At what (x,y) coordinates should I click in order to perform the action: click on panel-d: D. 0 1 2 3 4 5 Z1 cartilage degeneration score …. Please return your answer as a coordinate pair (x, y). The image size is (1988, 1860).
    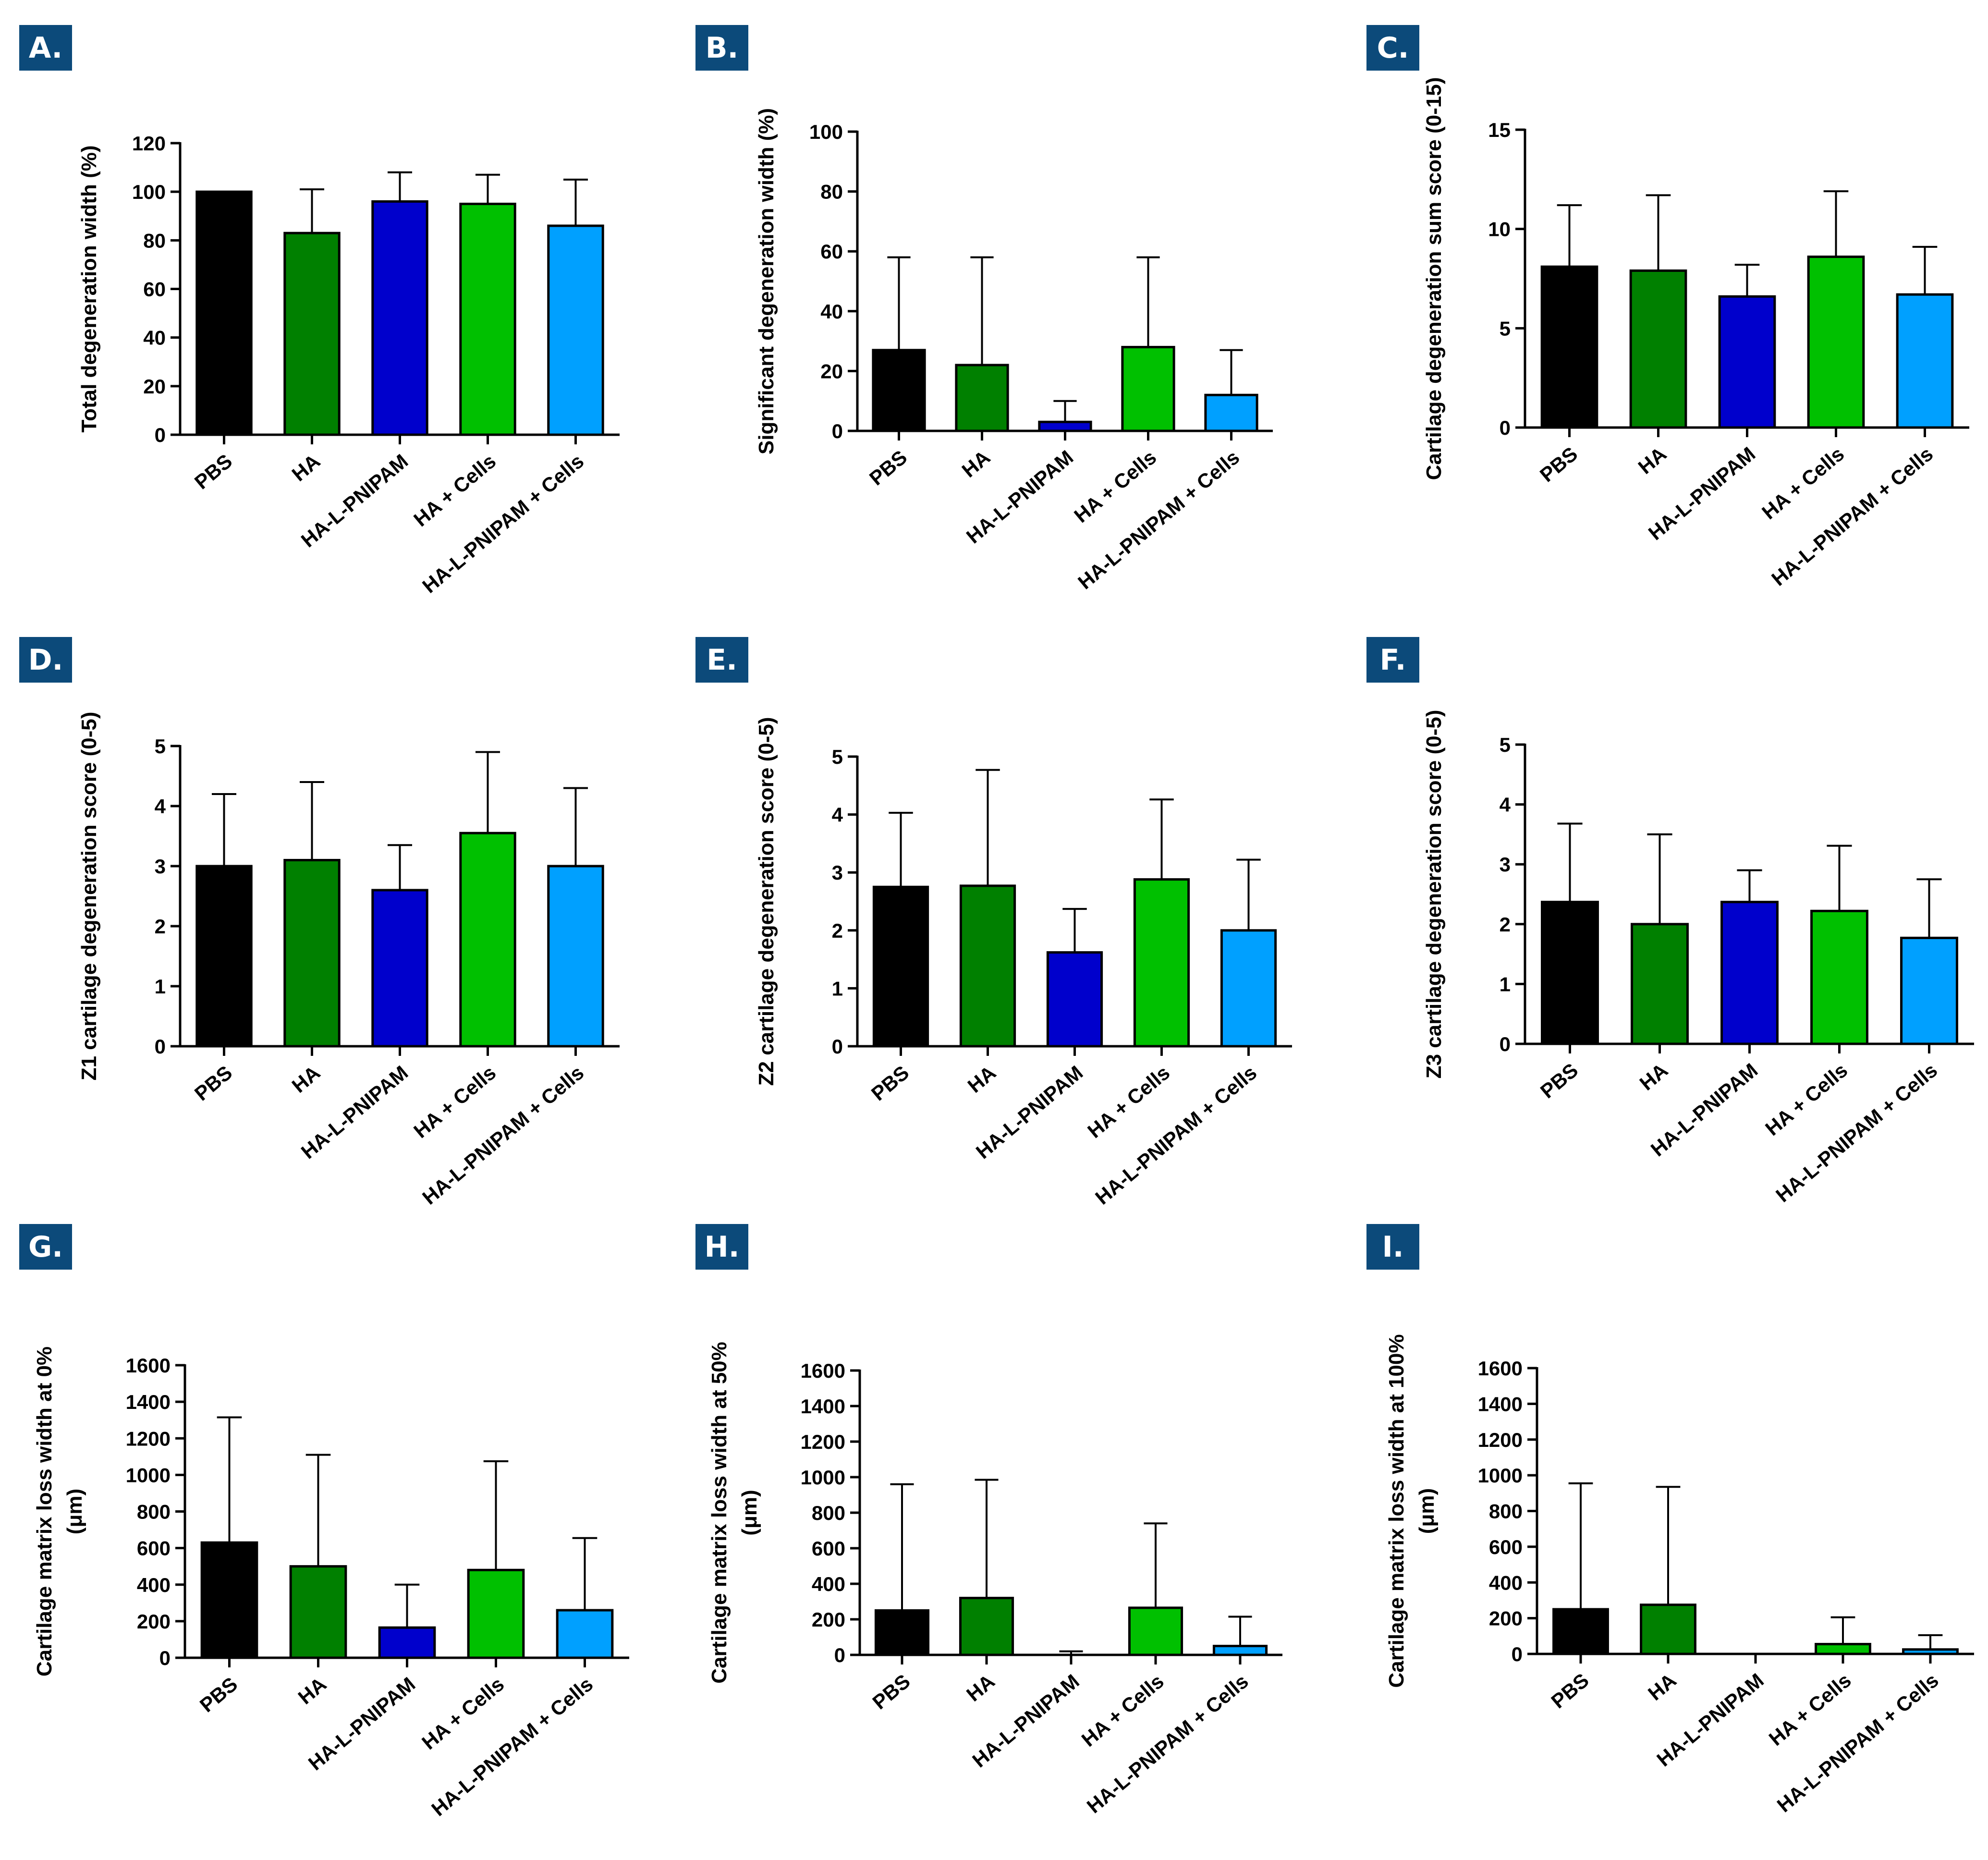
    Looking at the image, I should click on (319, 923).